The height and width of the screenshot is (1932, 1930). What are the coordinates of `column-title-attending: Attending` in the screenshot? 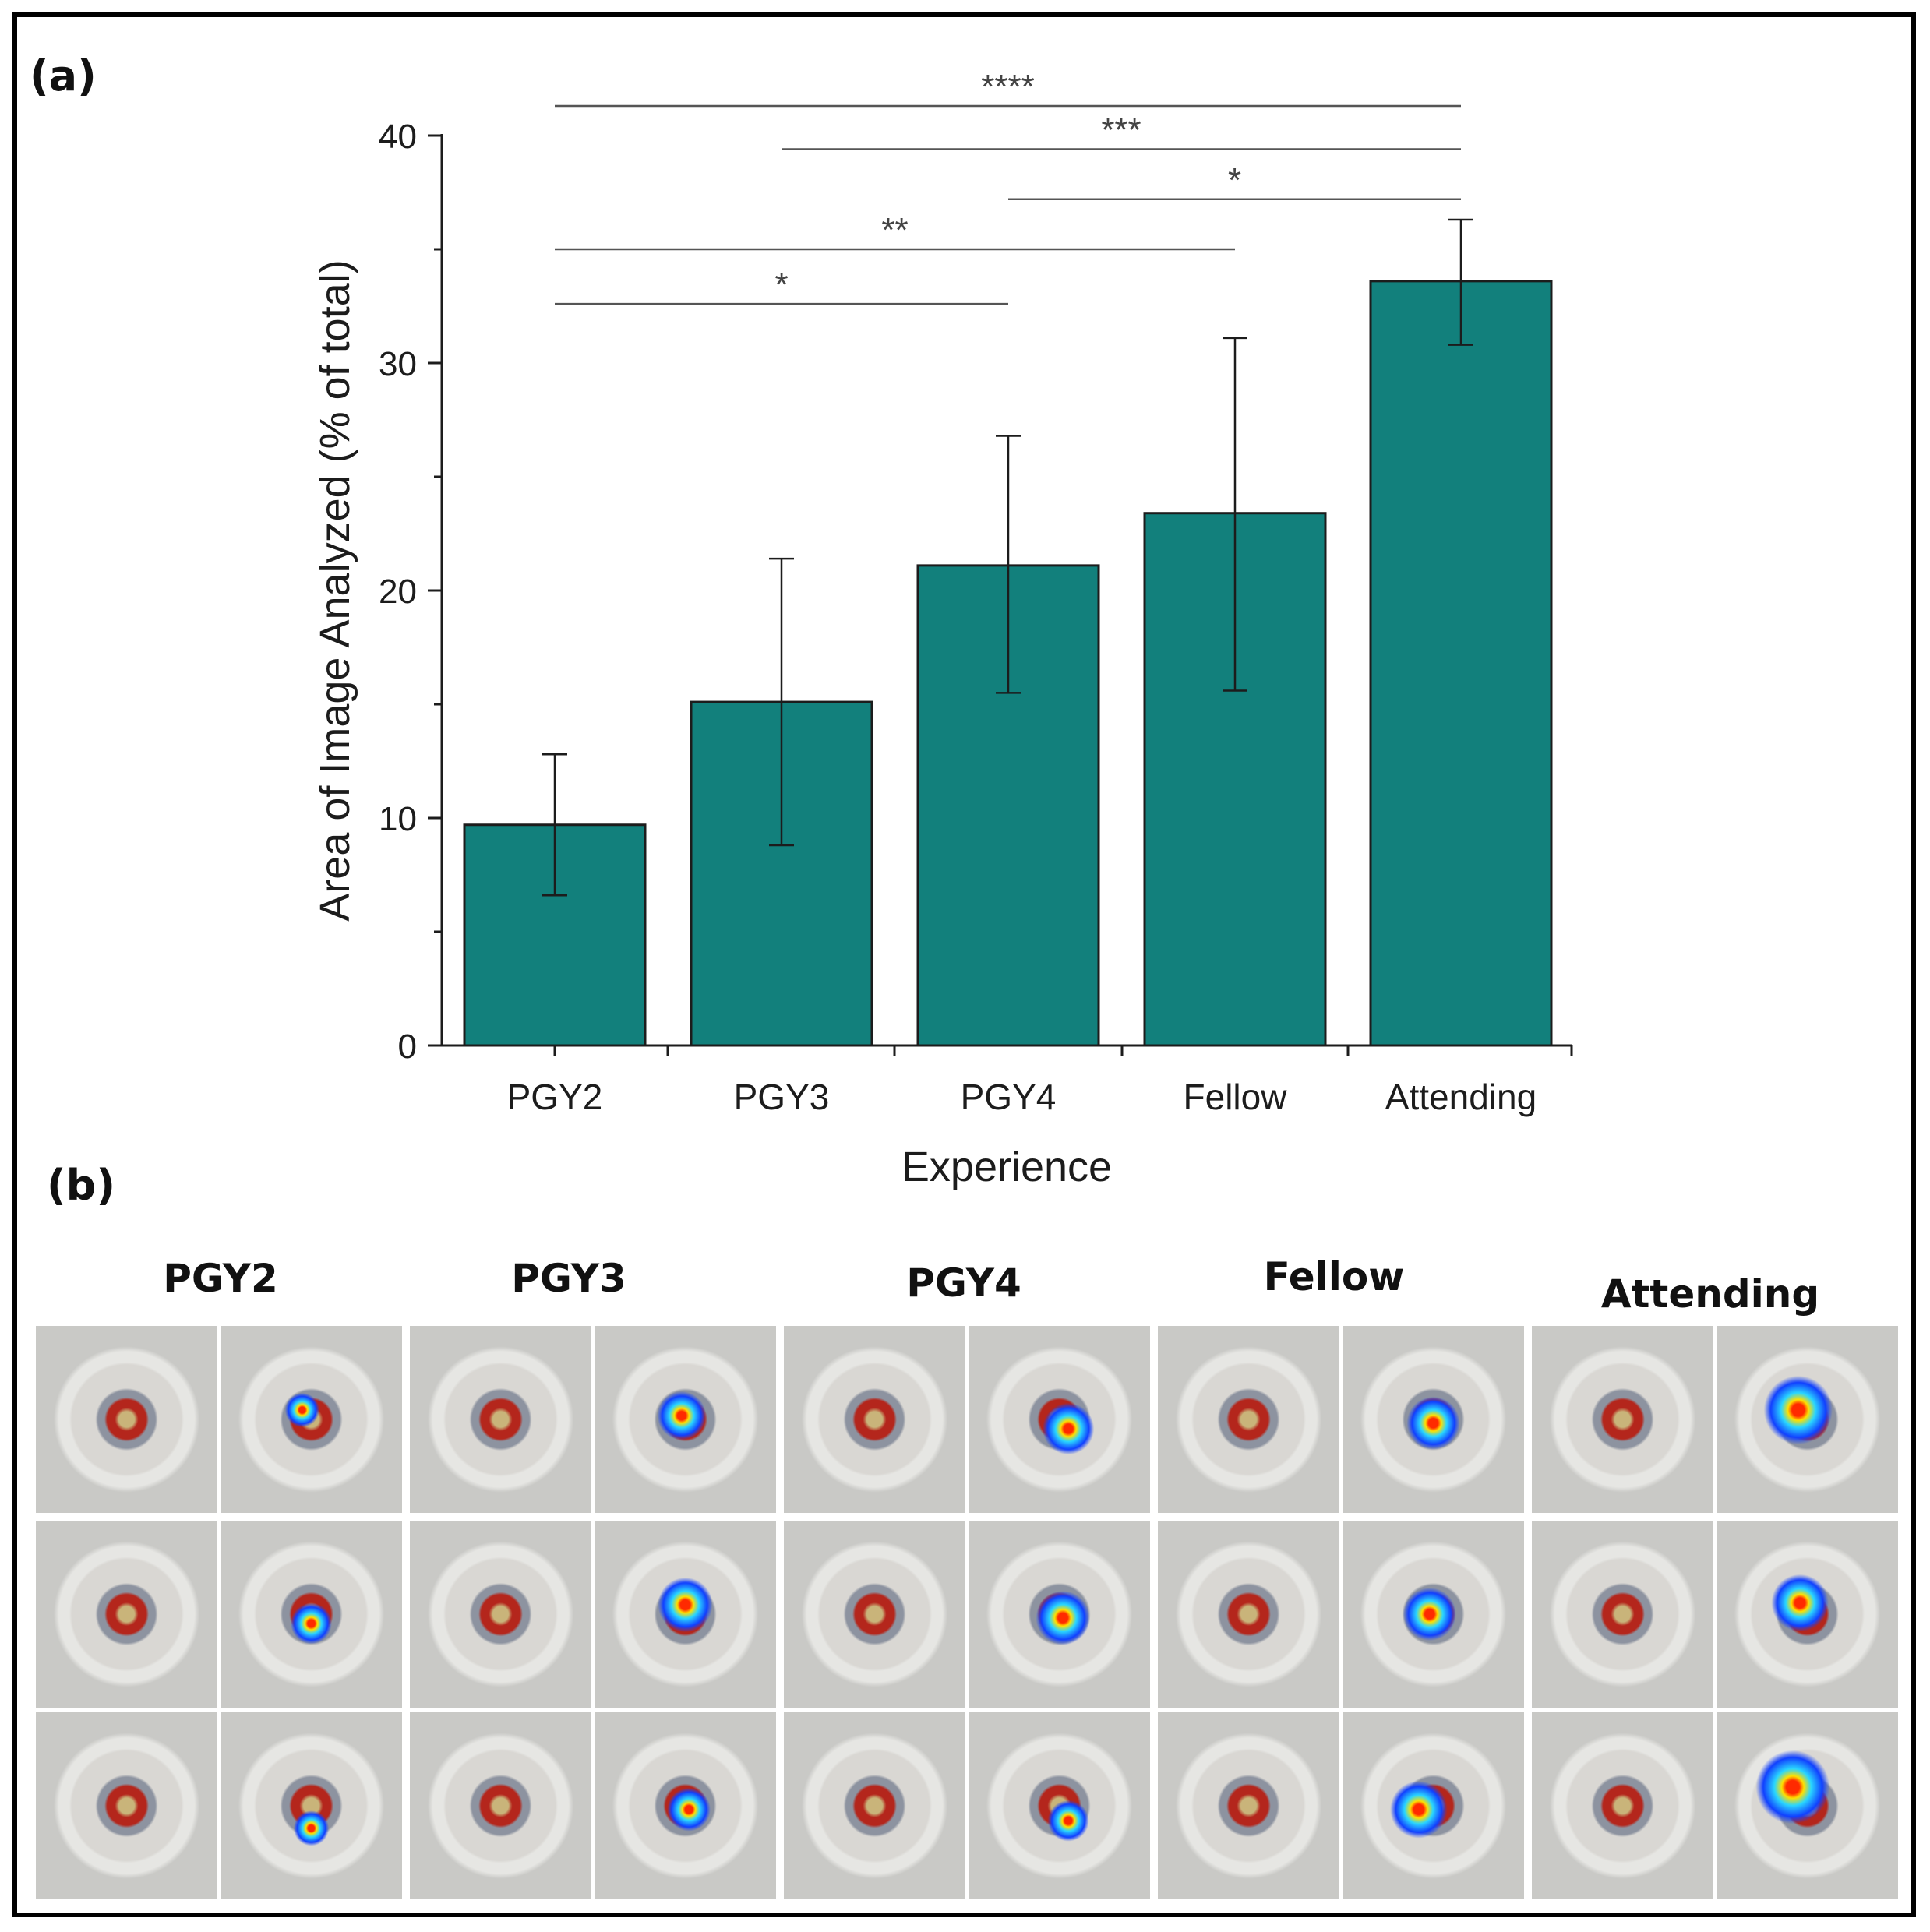 It's located at (1710, 1294).